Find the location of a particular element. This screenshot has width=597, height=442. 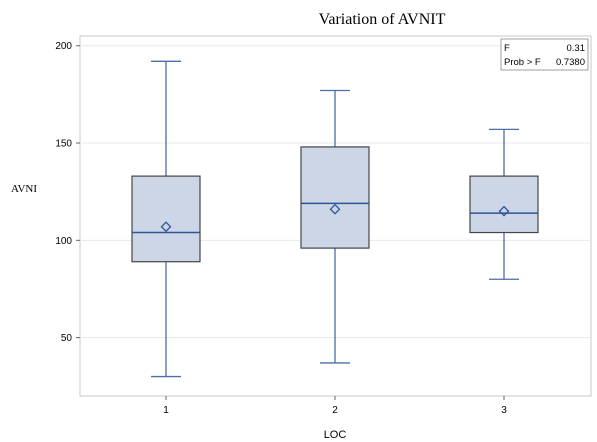

x-axis-ticks: 1 2 3 is located at coordinates (335, 406).